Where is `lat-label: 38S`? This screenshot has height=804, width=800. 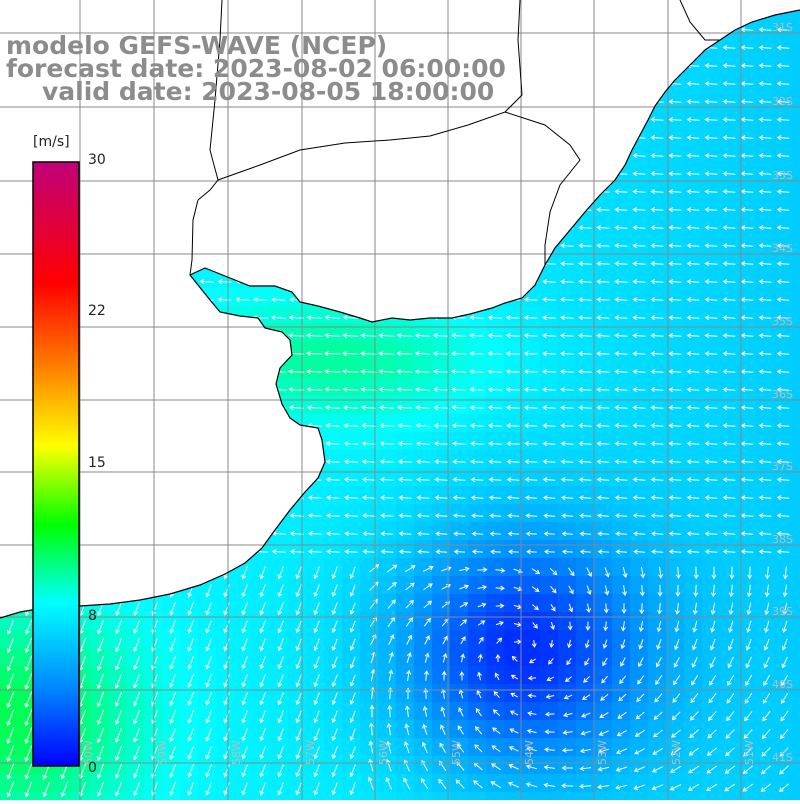
lat-label: 38S is located at coordinates (782, 539).